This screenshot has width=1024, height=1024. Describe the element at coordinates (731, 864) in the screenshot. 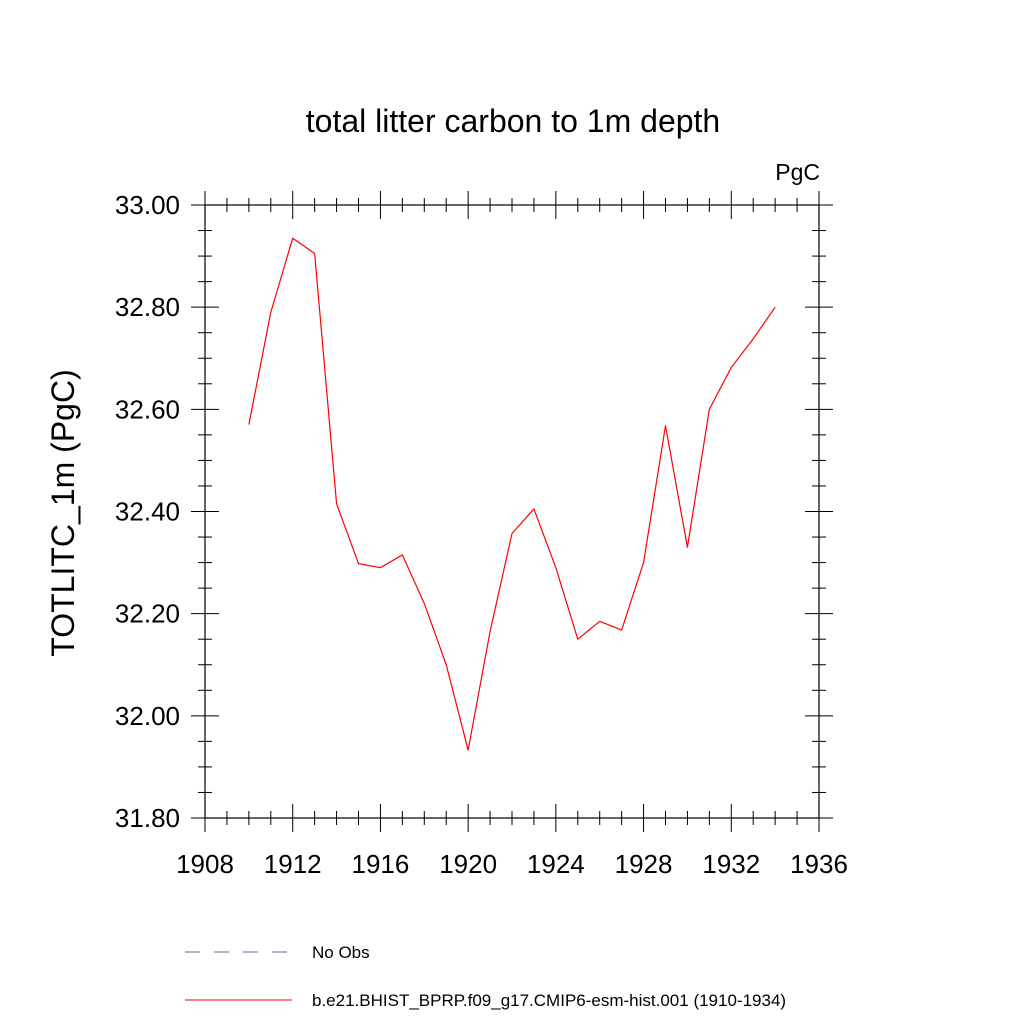

I see `x-tick-label: 1932` at that location.